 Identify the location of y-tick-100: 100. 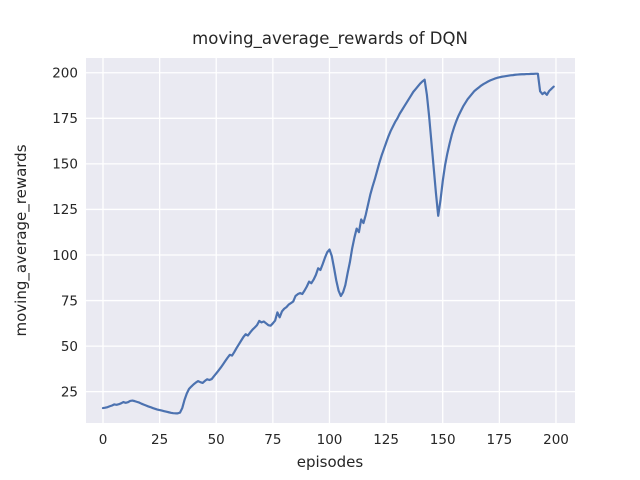
(65, 256).